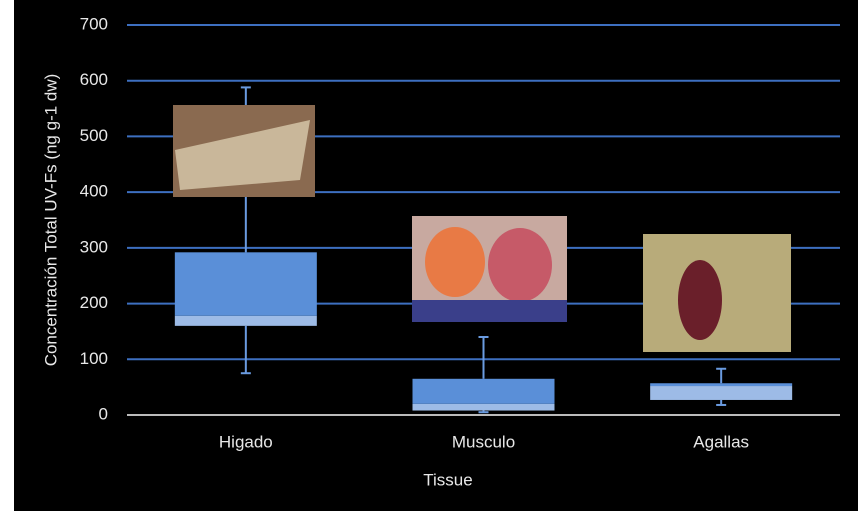  I want to click on y-axis-title: Concentración Total UV-Fs (ng g-1 dw), so click(50, 220).